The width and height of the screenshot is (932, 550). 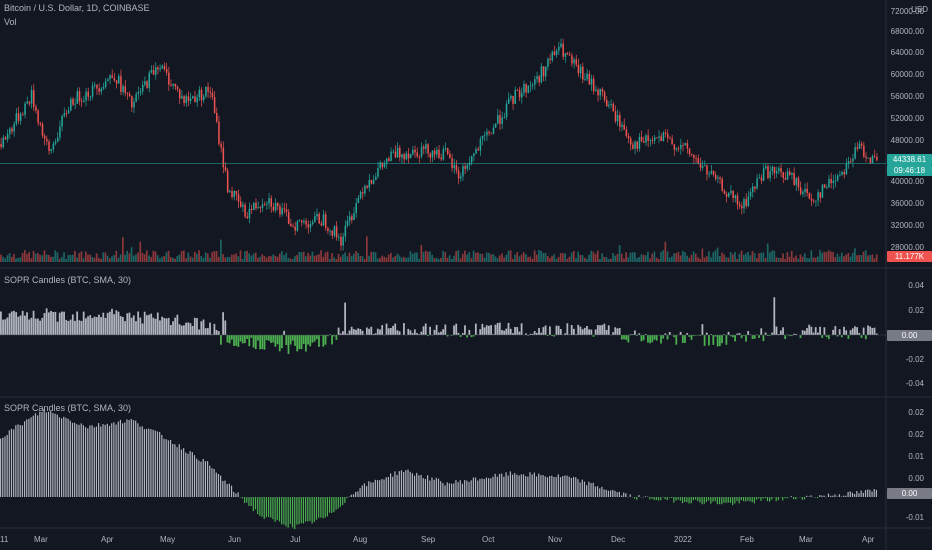 What do you see at coordinates (919, 9) in the screenshot?
I see `currency-label: USD` at bounding box center [919, 9].